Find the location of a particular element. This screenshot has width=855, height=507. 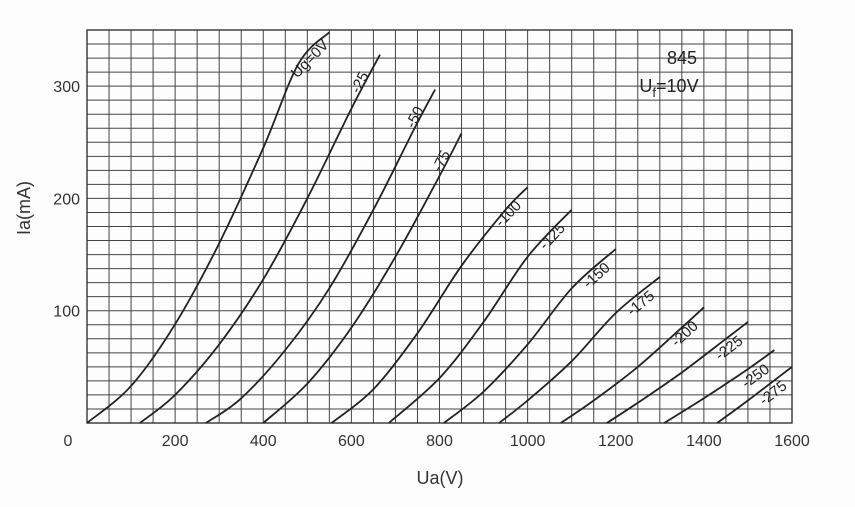

tube-type-label: 845 is located at coordinates (682, 58).